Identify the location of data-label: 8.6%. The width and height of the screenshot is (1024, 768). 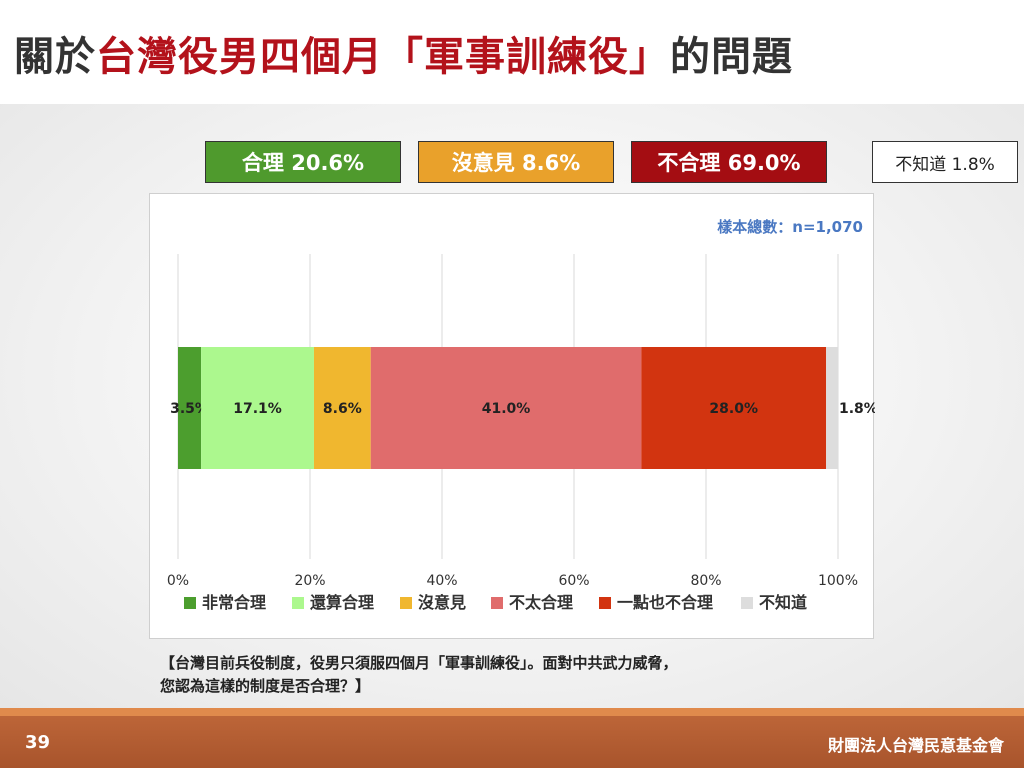
(342, 409).